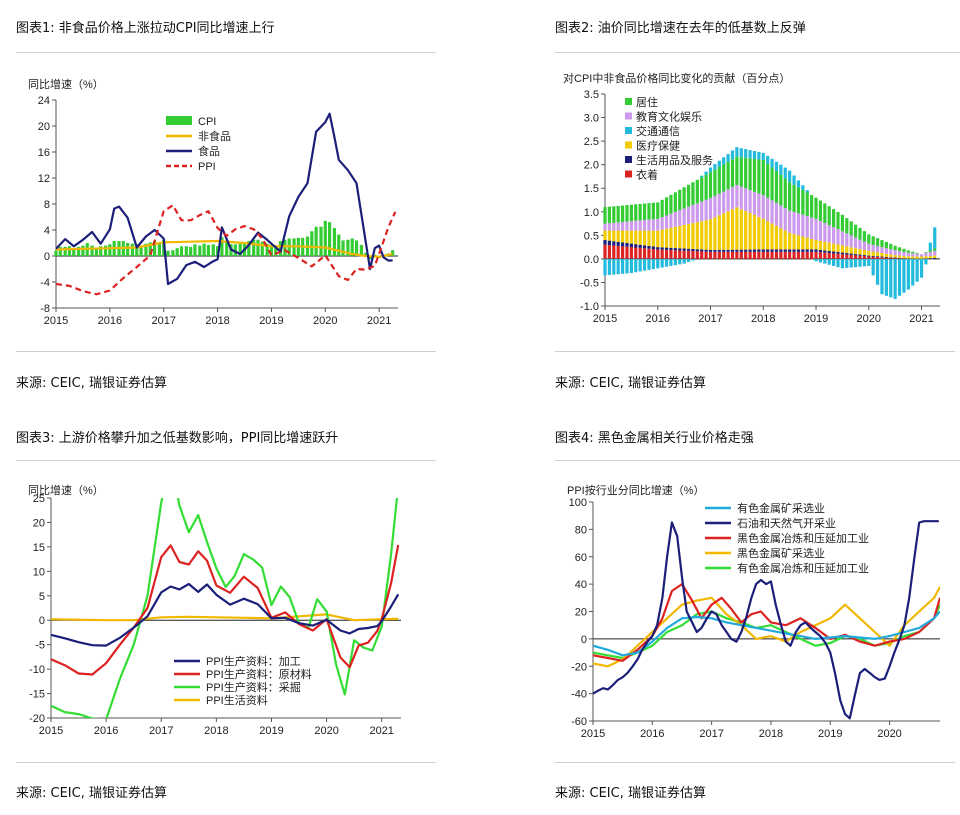 The width and height of the screenshot is (960, 815). I want to click on chart-1-x-tick-label: 2021, so click(379, 321).